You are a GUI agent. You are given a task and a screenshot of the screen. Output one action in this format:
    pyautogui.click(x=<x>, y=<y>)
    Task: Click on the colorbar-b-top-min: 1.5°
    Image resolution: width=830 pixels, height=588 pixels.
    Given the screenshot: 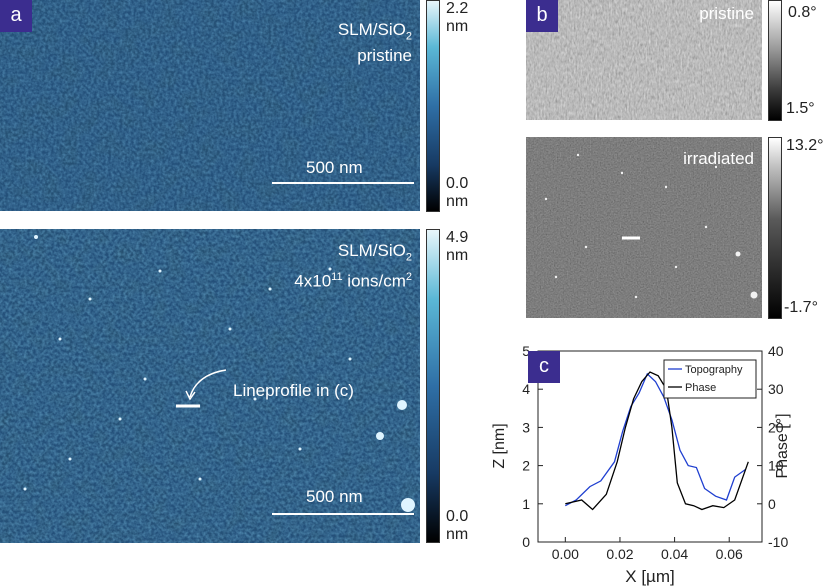 What is the action you would take?
    pyautogui.click(x=800, y=108)
    